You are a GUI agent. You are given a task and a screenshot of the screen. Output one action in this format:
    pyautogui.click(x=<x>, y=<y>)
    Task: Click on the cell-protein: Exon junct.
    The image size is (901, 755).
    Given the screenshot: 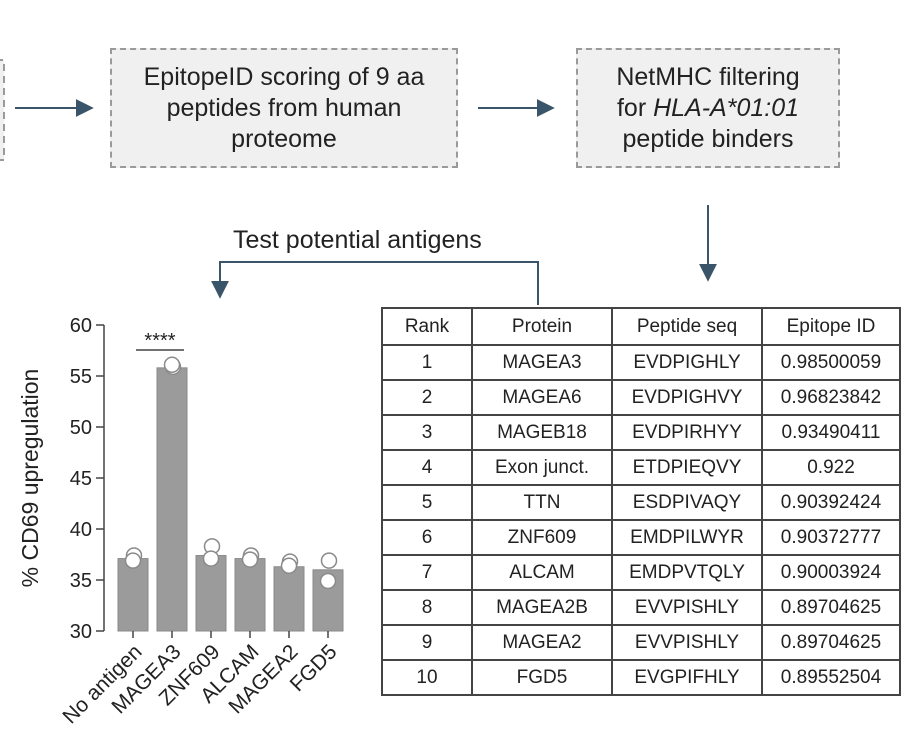 What is the action you would take?
    pyautogui.click(x=542, y=467)
    